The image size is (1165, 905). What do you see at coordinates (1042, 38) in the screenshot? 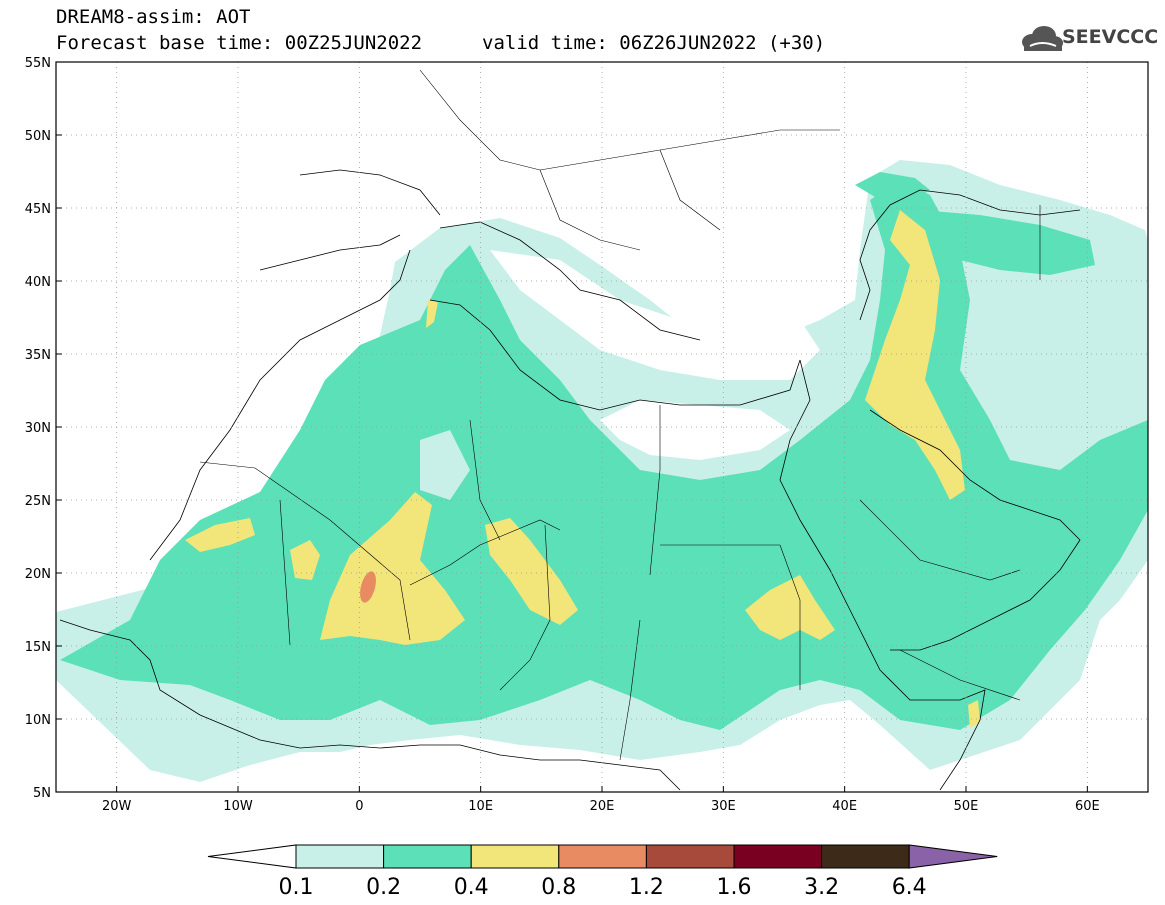
I see `cloud-icon` at bounding box center [1042, 38].